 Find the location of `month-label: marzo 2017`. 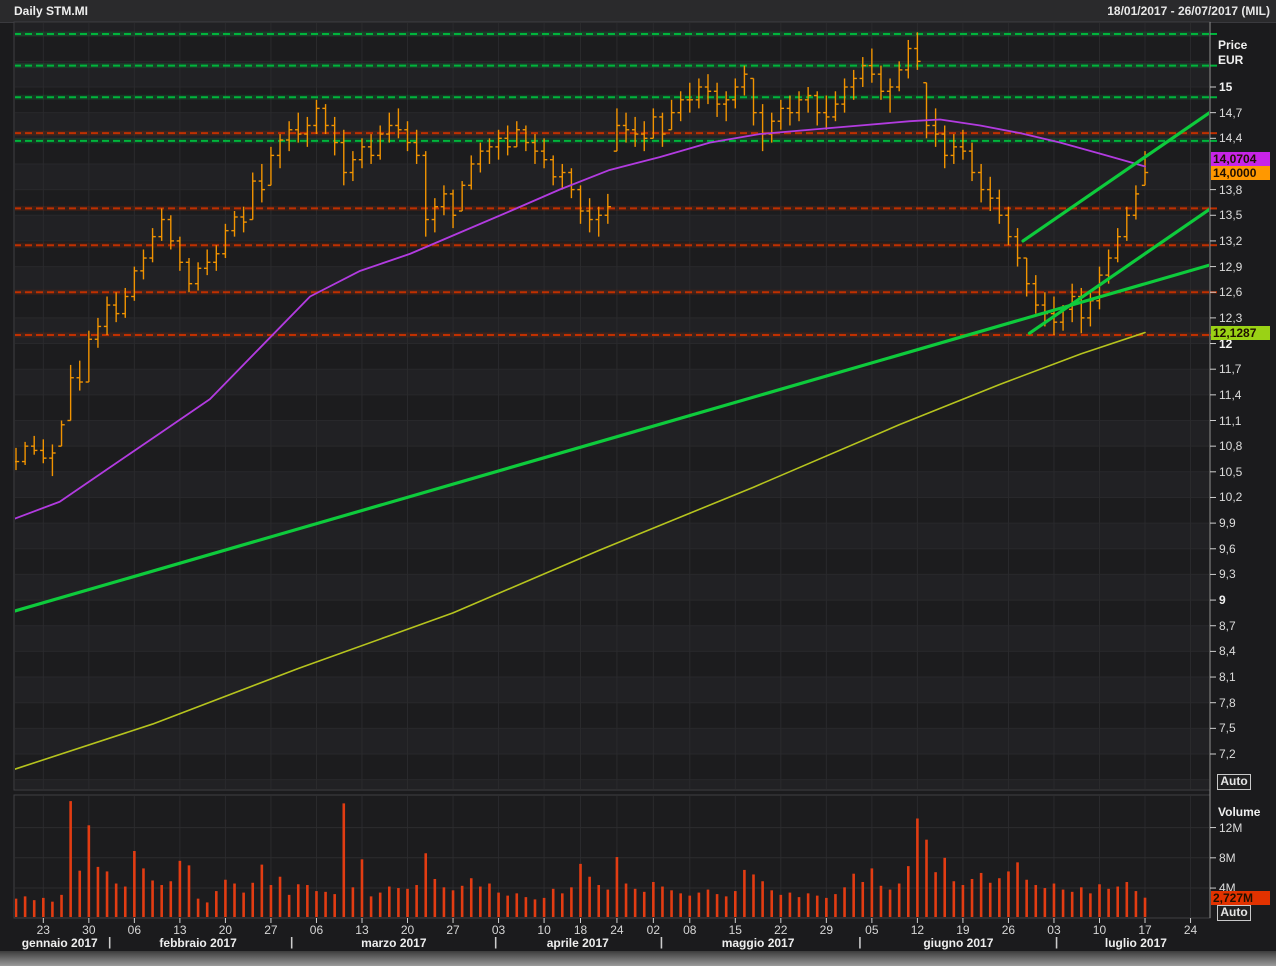

month-label: marzo 2017 is located at coordinates (394, 943).